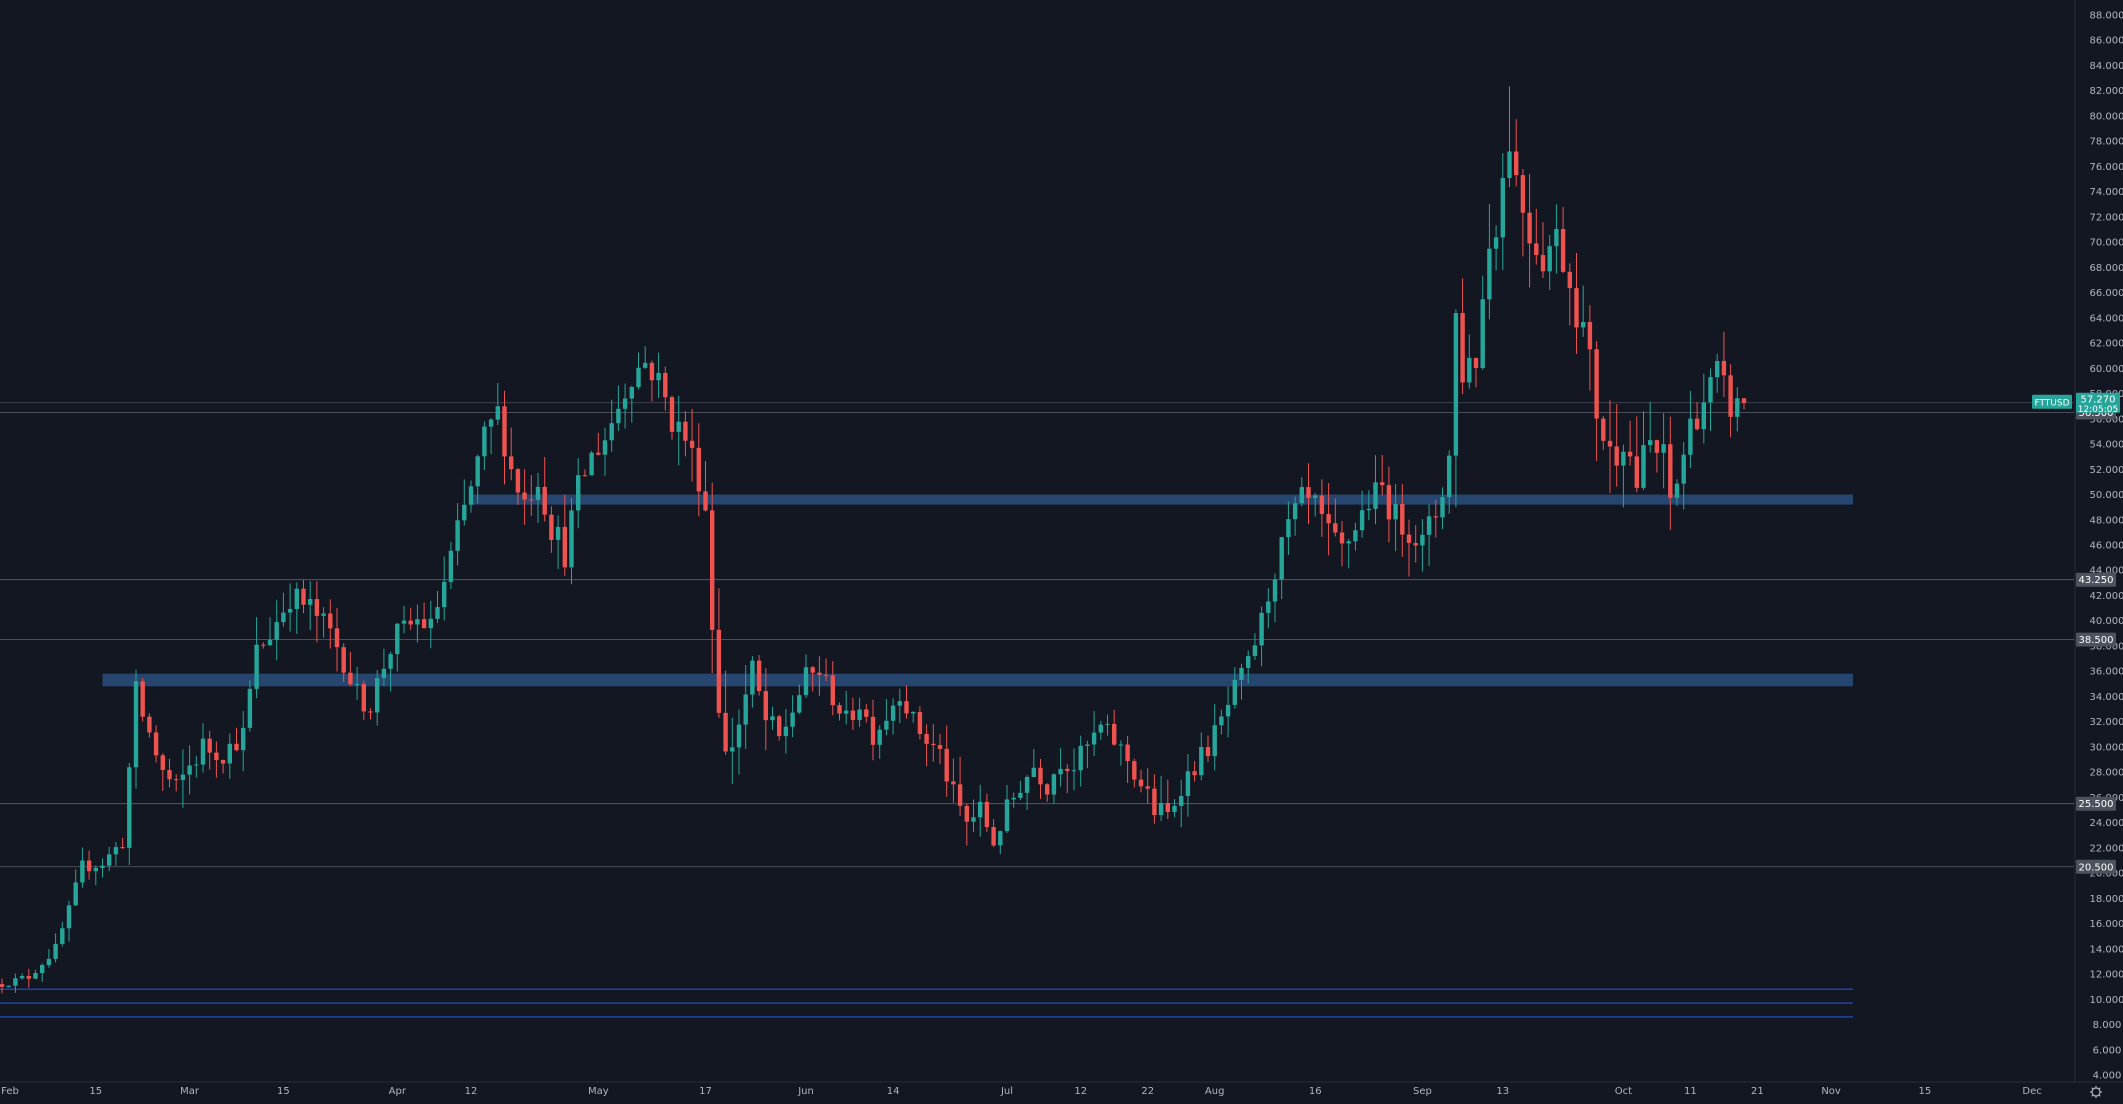 The image size is (2123, 1104). Describe the element at coordinates (2106, 369) in the screenshot. I see `price-tick-label: 60.000` at that location.